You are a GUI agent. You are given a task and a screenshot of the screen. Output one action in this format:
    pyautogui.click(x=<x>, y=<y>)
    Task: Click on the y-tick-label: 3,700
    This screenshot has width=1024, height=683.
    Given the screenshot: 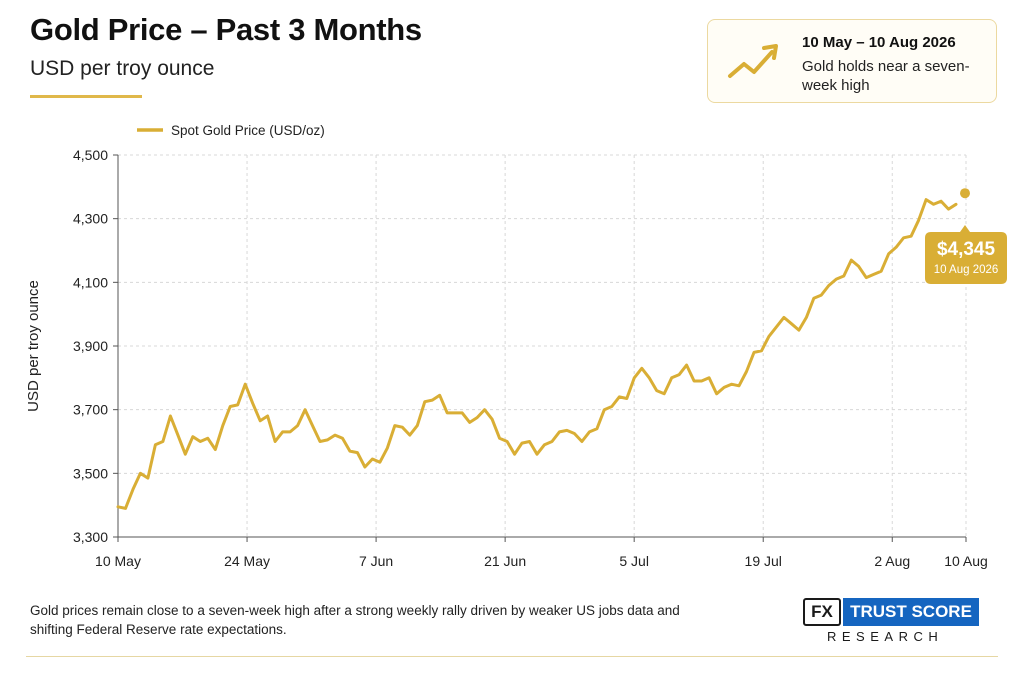 What is the action you would take?
    pyautogui.click(x=90, y=410)
    